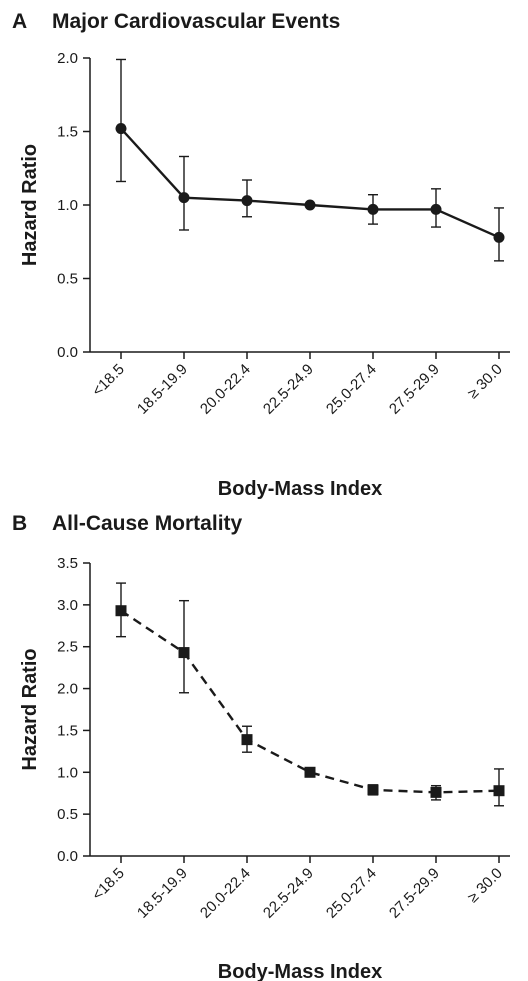 Image resolution: width=528 pixels, height=981 pixels. What do you see at coordinates (196, 21) in the screenshot?
I see `chart-title: Major Cardiovascular Events` at bounding box center [196, 21].